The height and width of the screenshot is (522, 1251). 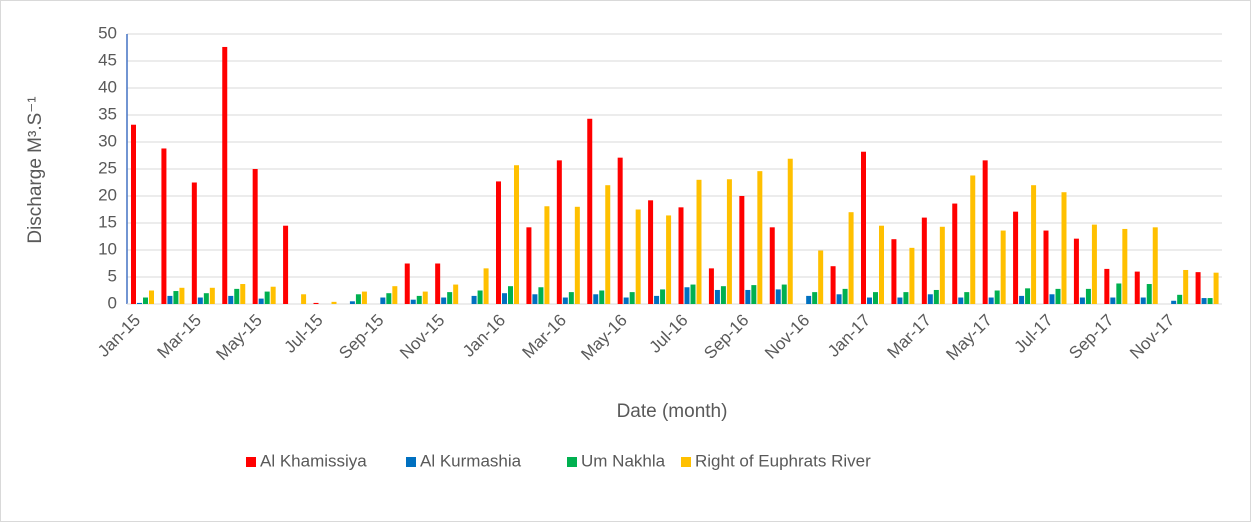 What do you see at coordinates (112, 275) in the screenshot?
I see `y-tick-label: 5` at bounding box center [112, 275].